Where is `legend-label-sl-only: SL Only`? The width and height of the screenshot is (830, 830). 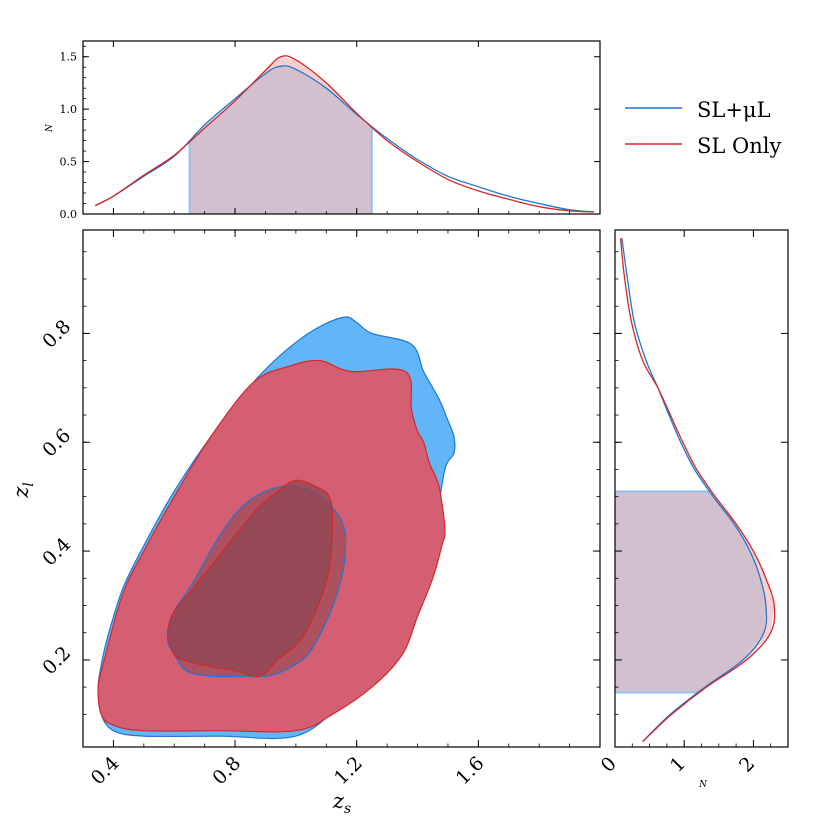
legend-label-sl-only: SL Only is located at coordinates (739, 146).